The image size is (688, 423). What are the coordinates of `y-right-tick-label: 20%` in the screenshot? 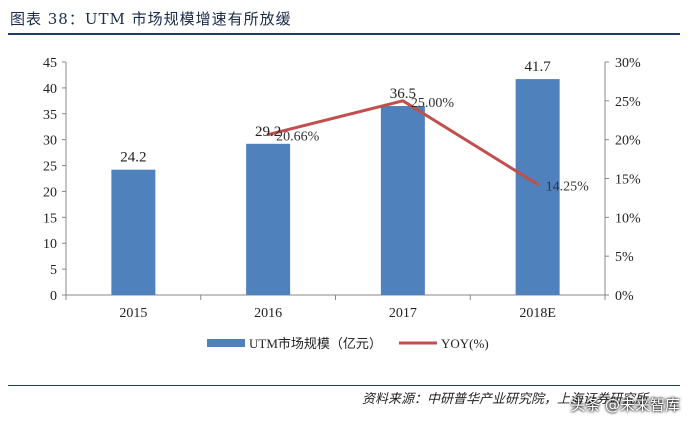 It's located at (628, 141).